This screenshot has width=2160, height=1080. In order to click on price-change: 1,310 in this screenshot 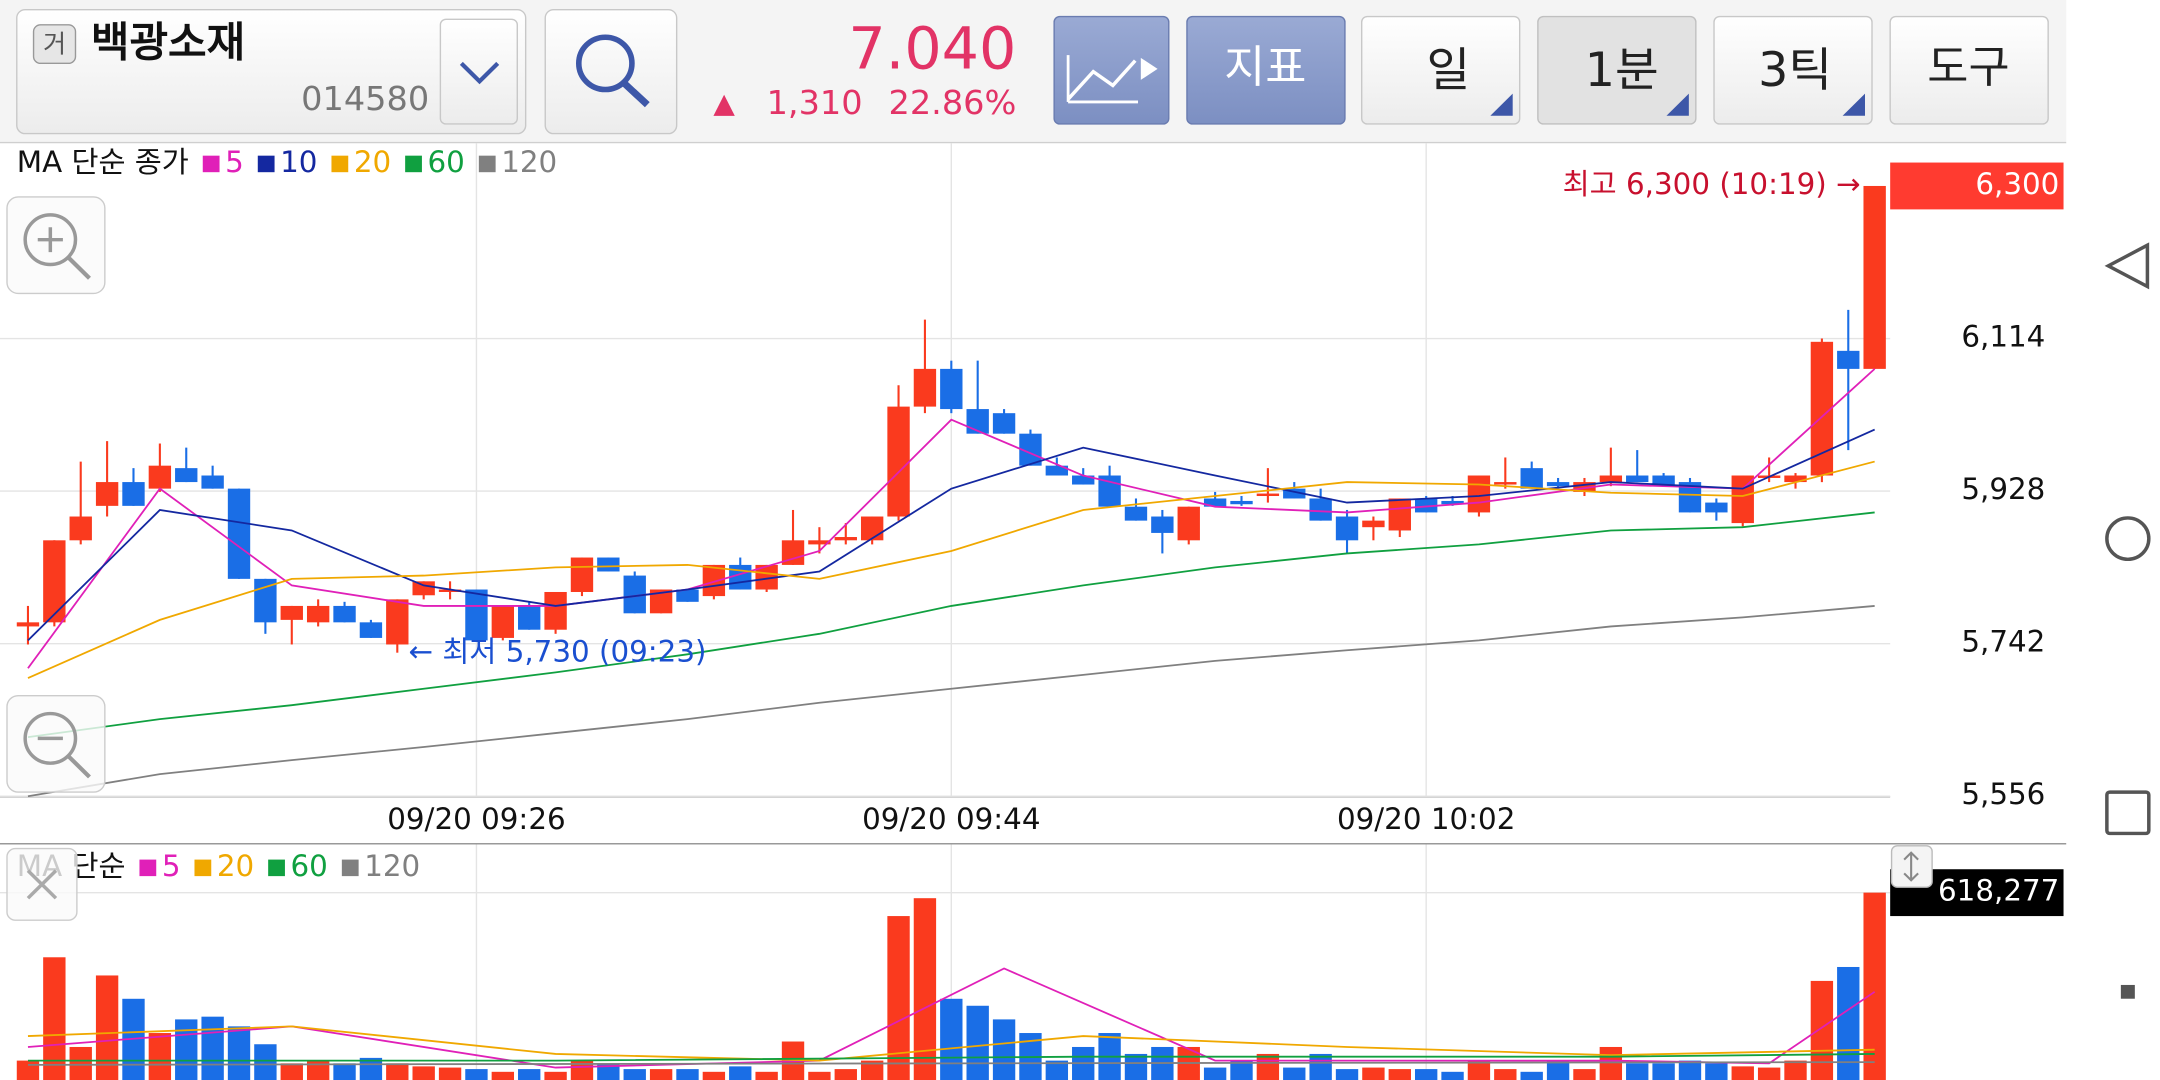, I will do `click(815, 102)`.